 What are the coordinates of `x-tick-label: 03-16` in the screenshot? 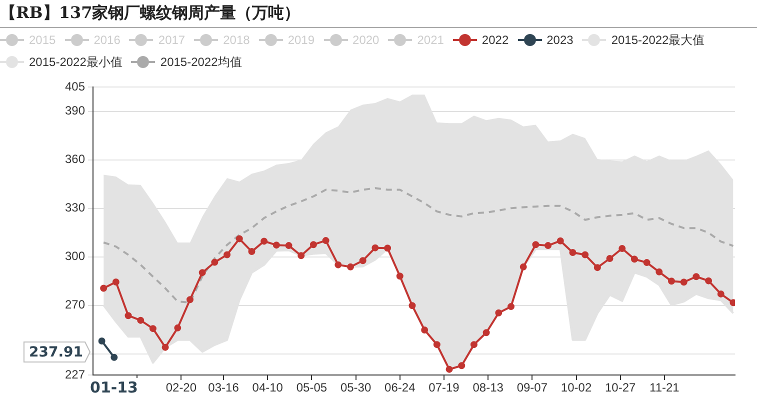 It's located at (224, 387).